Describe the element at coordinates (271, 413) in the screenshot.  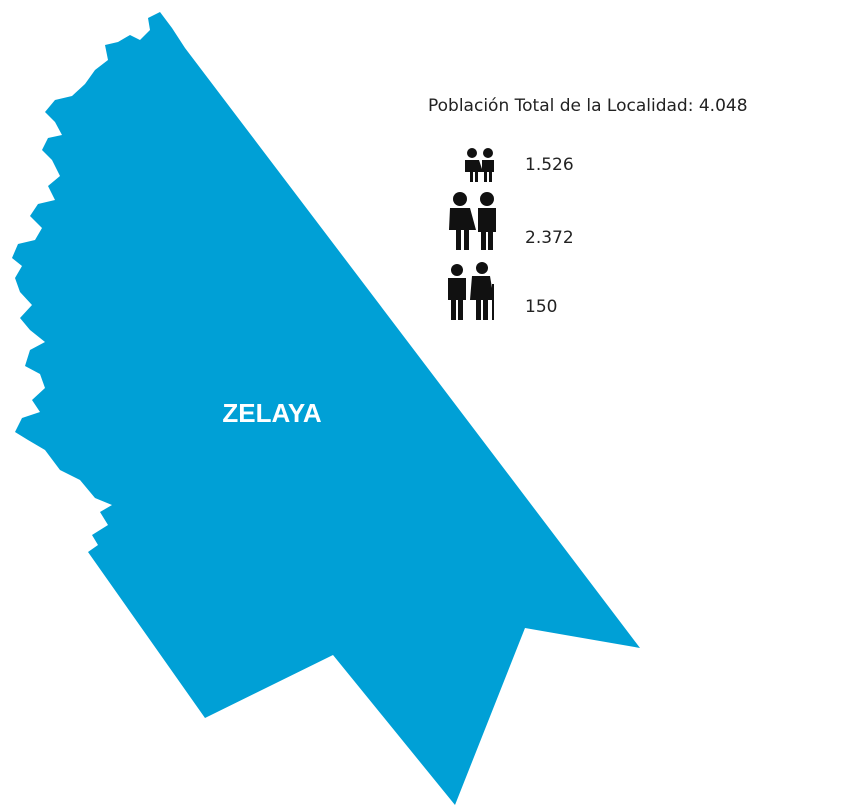
I see `region-label: ZELAYA` at that location.